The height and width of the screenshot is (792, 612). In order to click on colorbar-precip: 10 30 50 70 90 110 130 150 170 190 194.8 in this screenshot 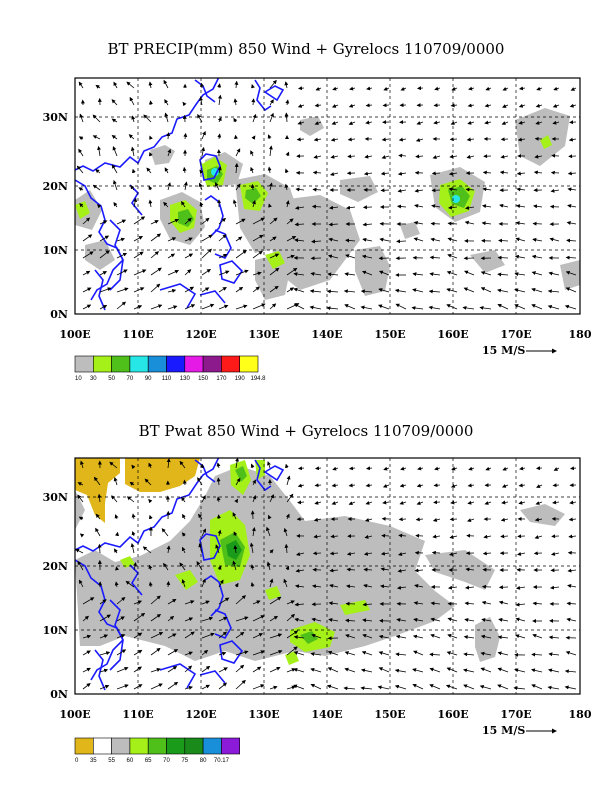, I will do `click(170, 368)`.